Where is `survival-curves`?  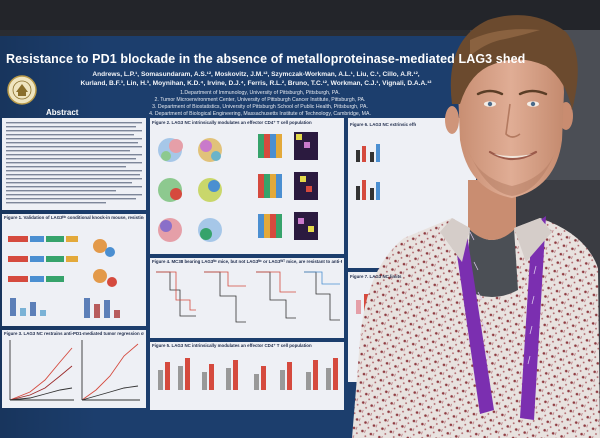 survival-curves is located at coordinates (248, 297).